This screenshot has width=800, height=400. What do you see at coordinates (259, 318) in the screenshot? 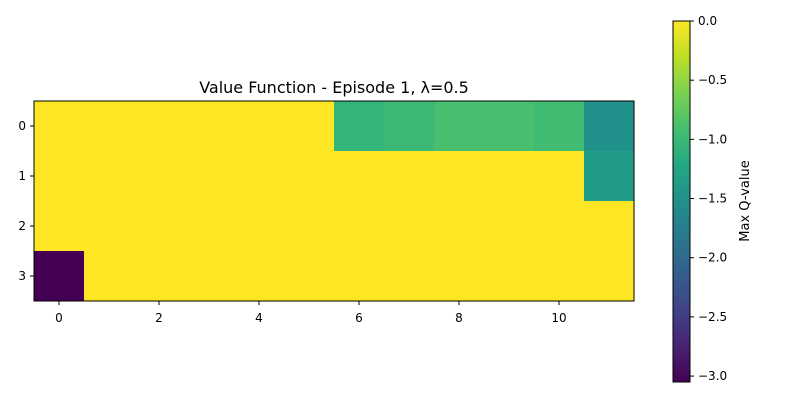
I see `x-tick-label: 4` at bounding box center [259, 318].